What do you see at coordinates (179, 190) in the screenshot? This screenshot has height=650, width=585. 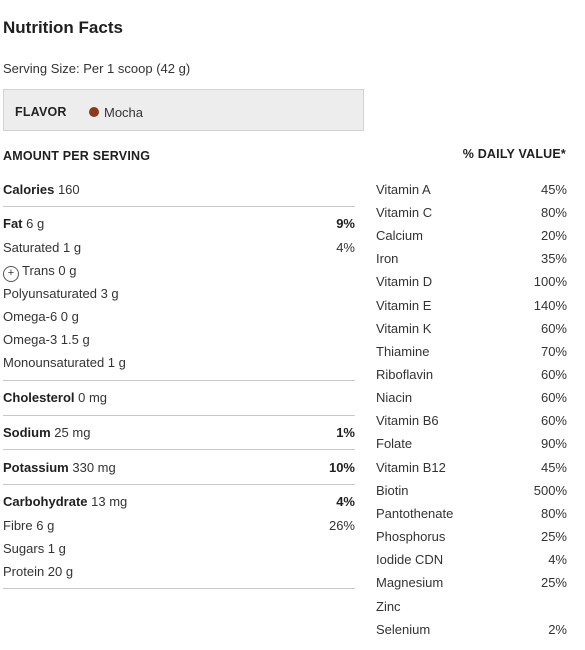 I see `nutrient-row-calories: Calories 160` at bounding box center [179, 190].